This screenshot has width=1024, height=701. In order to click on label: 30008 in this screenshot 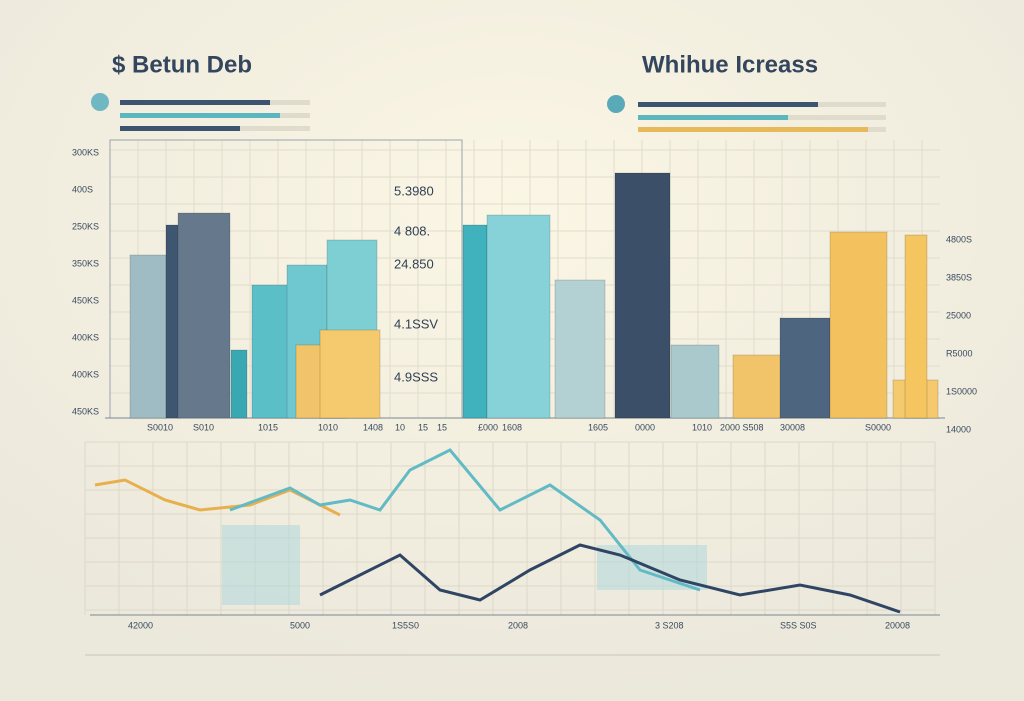, I will do `click(792, 427)`.